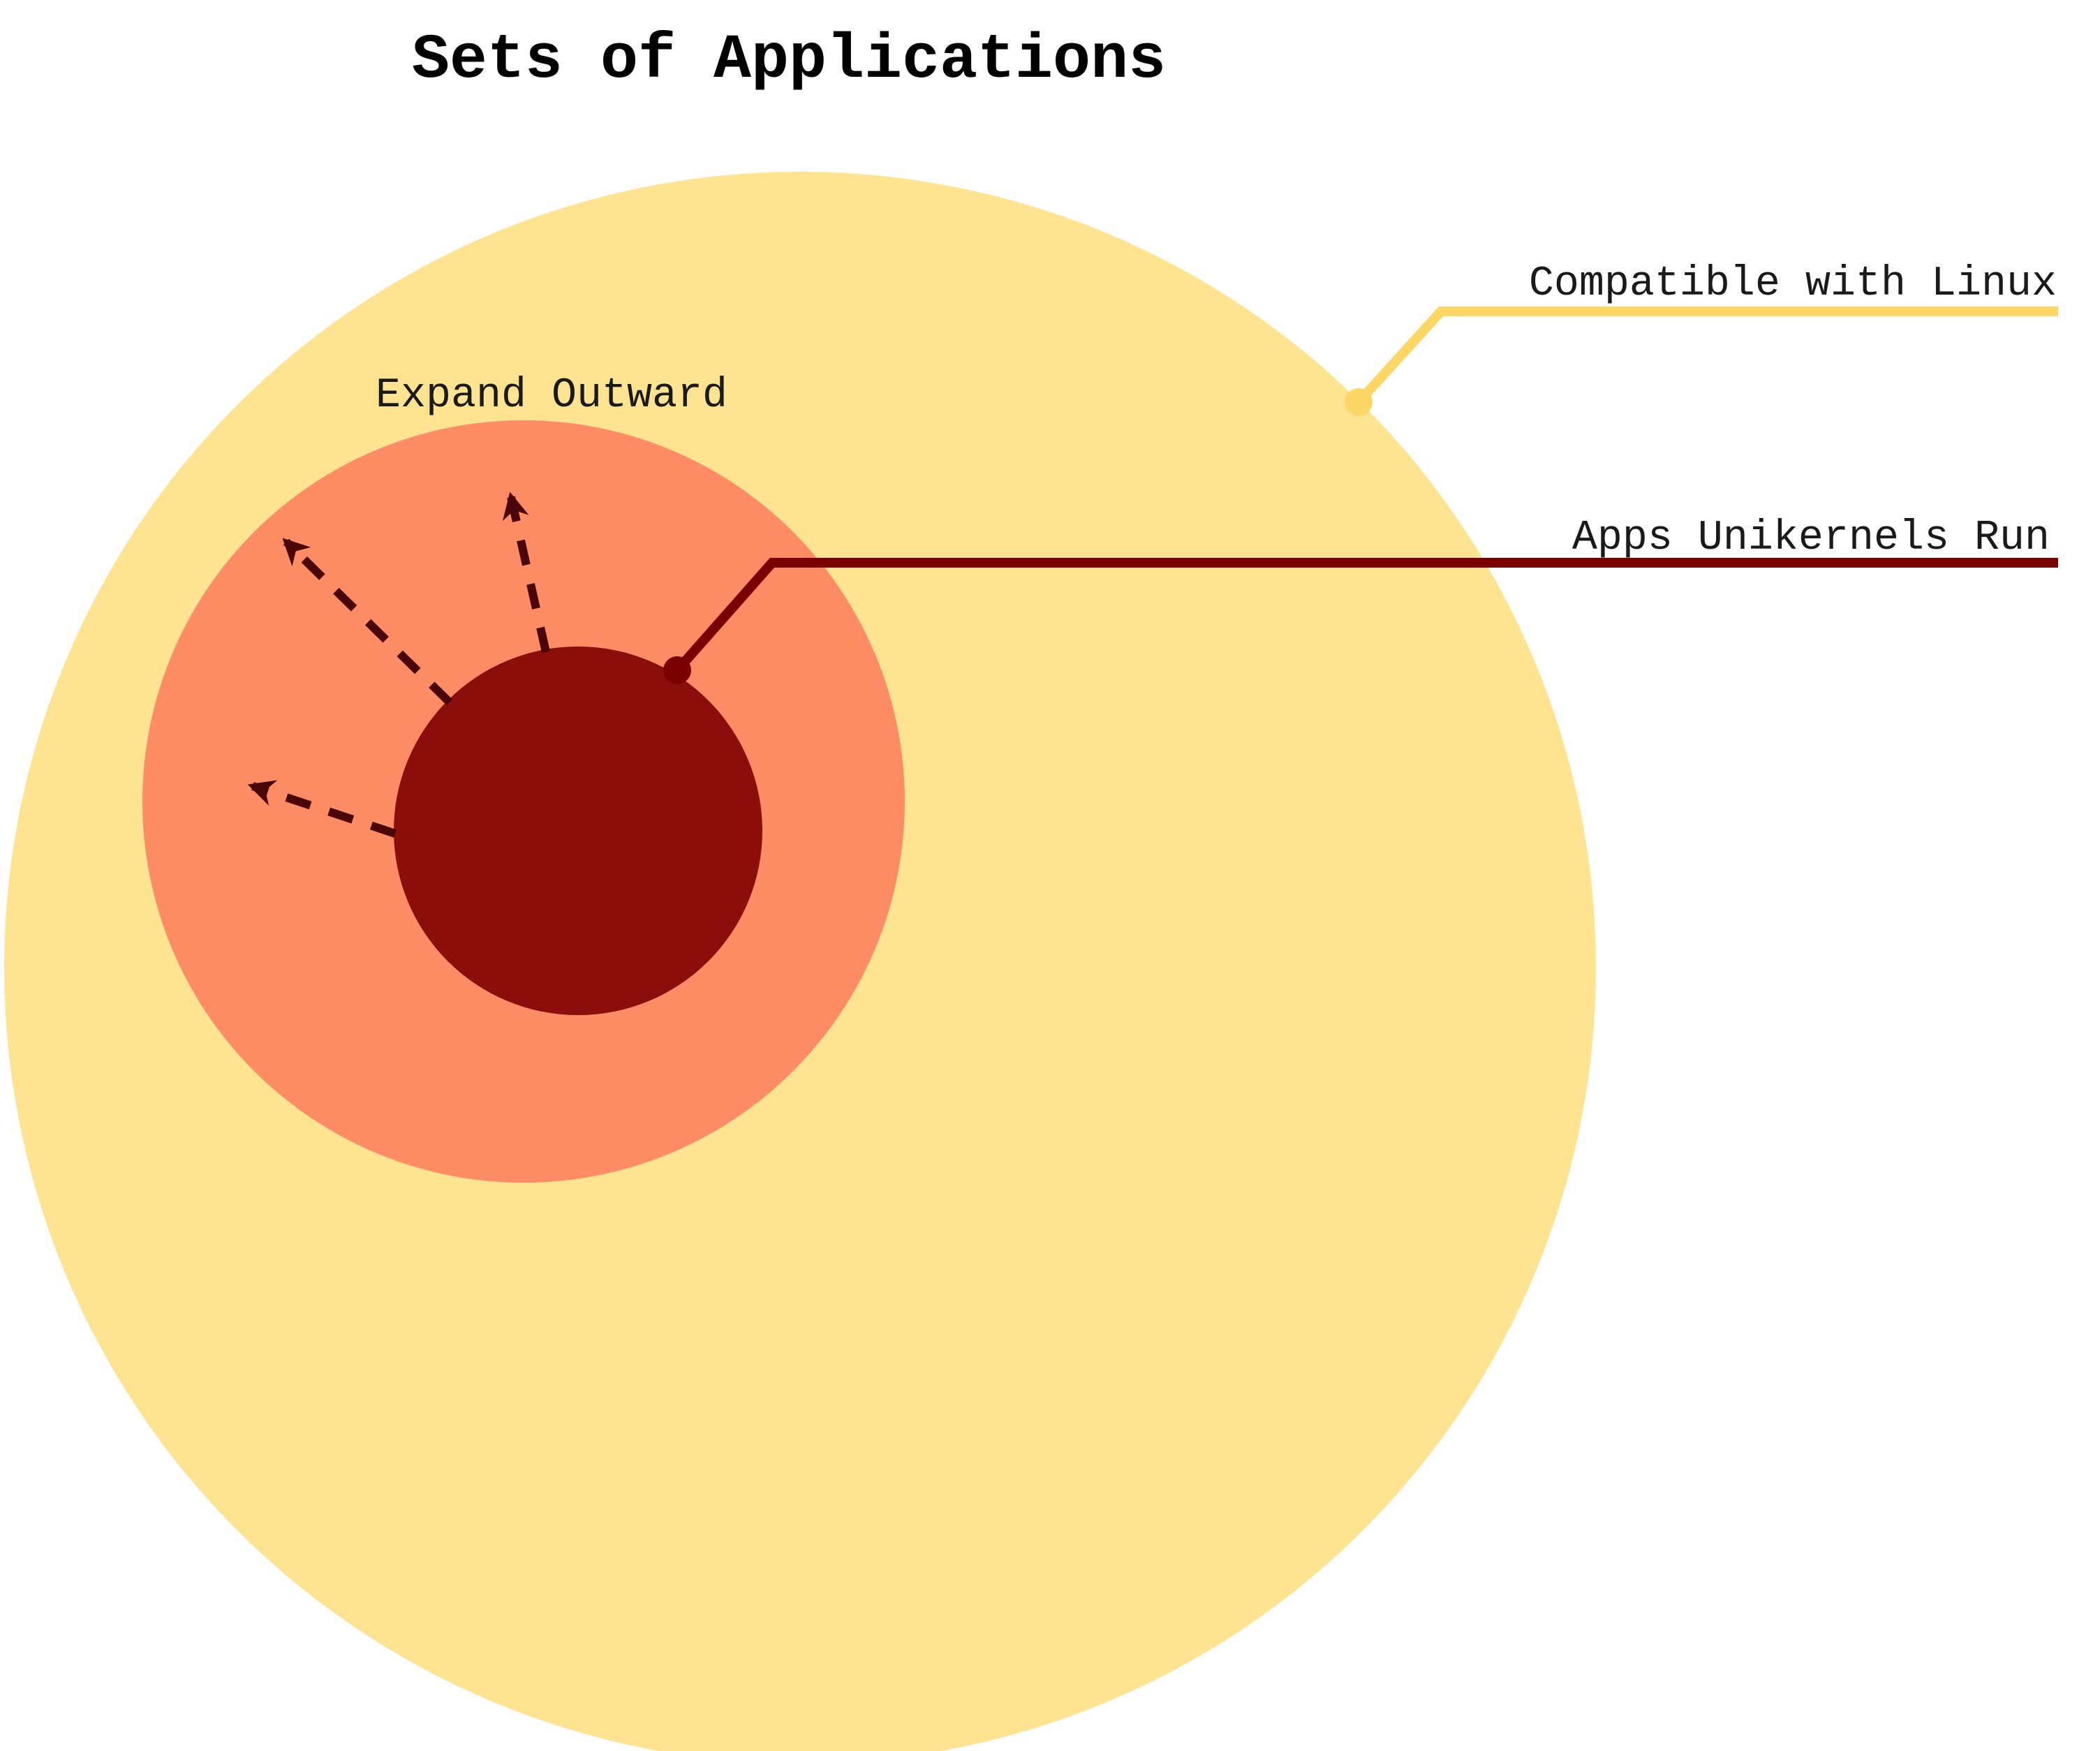 The height and width of the screenshot is (1751, 2100). I want to click on inner-set-leader-line, so click(1365, 616).